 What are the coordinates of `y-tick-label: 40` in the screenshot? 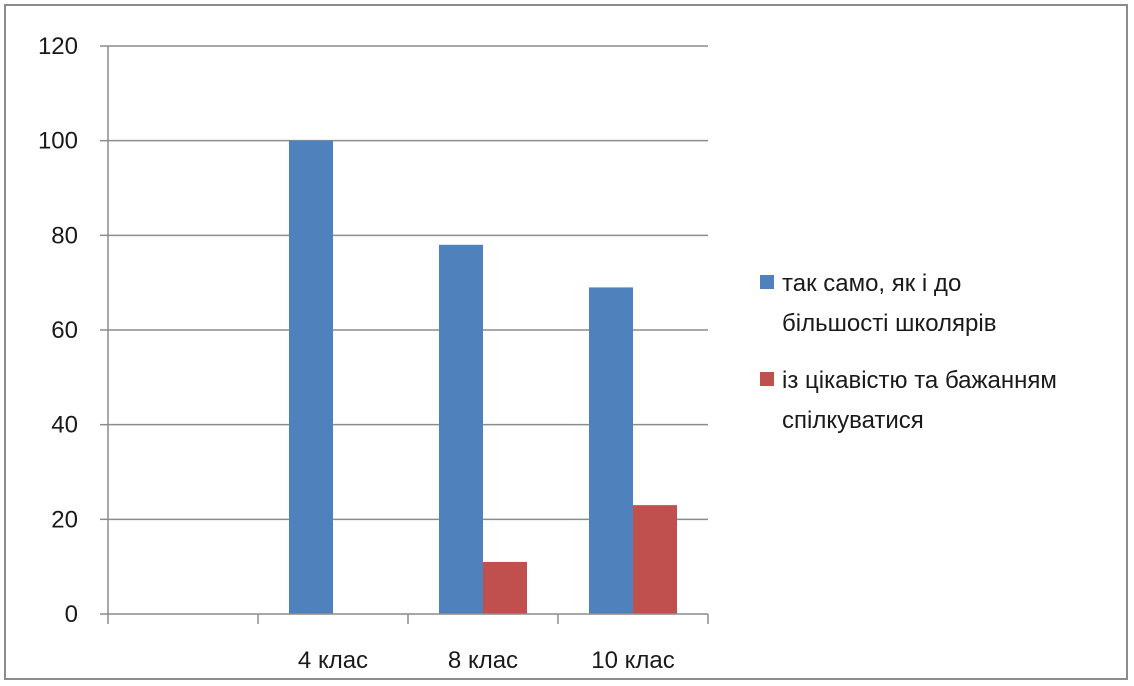 It's located at (64, 425).